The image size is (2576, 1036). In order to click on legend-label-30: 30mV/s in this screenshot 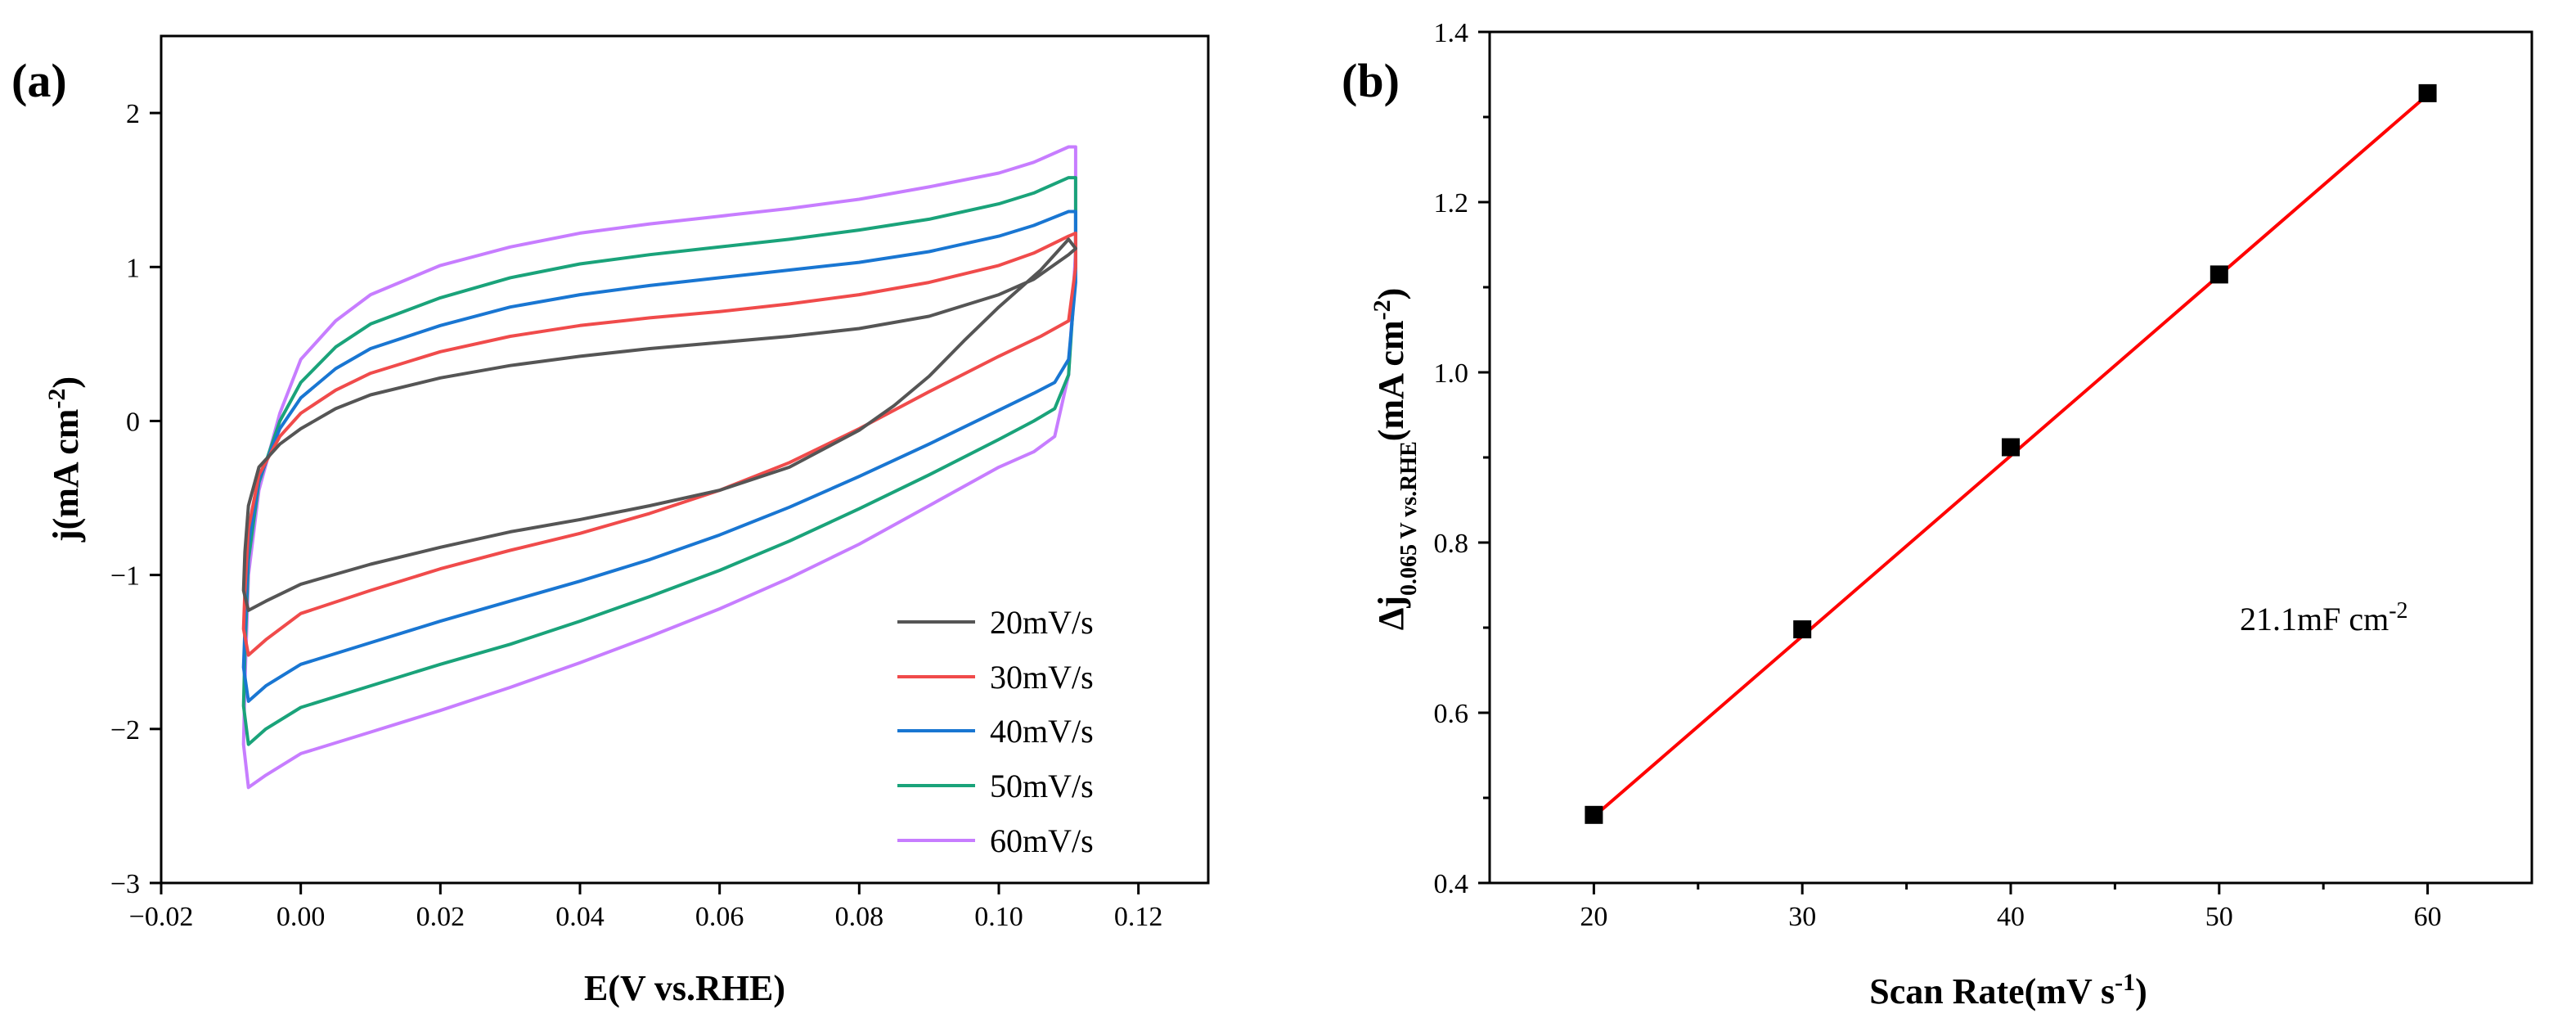, I will do `click(1042, 677)`.